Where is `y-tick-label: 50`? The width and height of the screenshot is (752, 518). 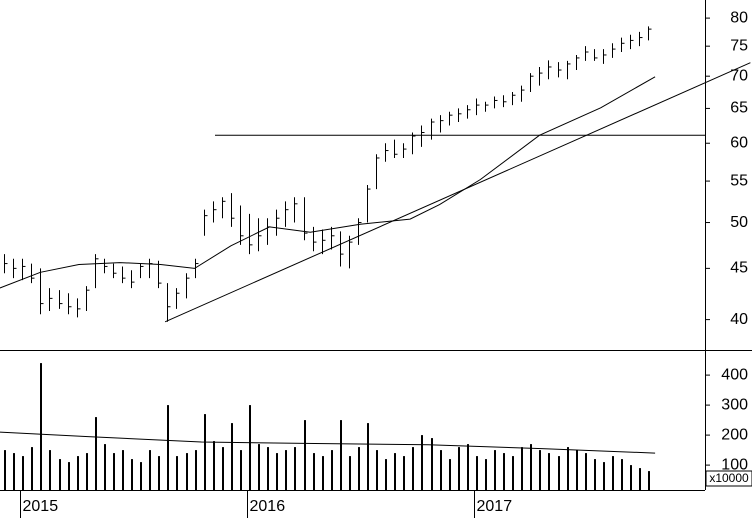 y-tick-label: 50 is located at coordinates (739, 222).